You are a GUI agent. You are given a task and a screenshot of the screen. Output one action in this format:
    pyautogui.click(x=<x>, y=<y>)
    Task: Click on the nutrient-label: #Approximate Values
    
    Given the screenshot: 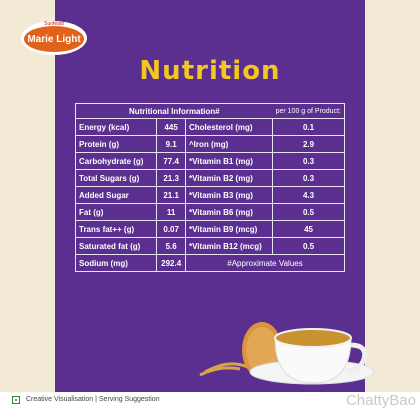 What is the action you would take?
    pyautogui.click(x=265, y=263)
    